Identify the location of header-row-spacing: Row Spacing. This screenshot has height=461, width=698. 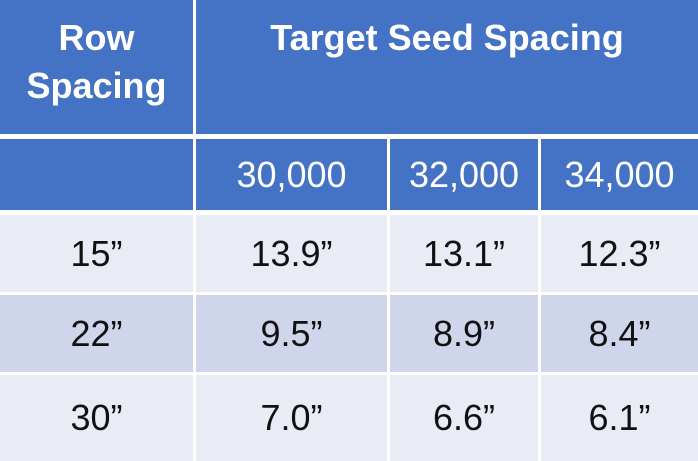
(98, 69).